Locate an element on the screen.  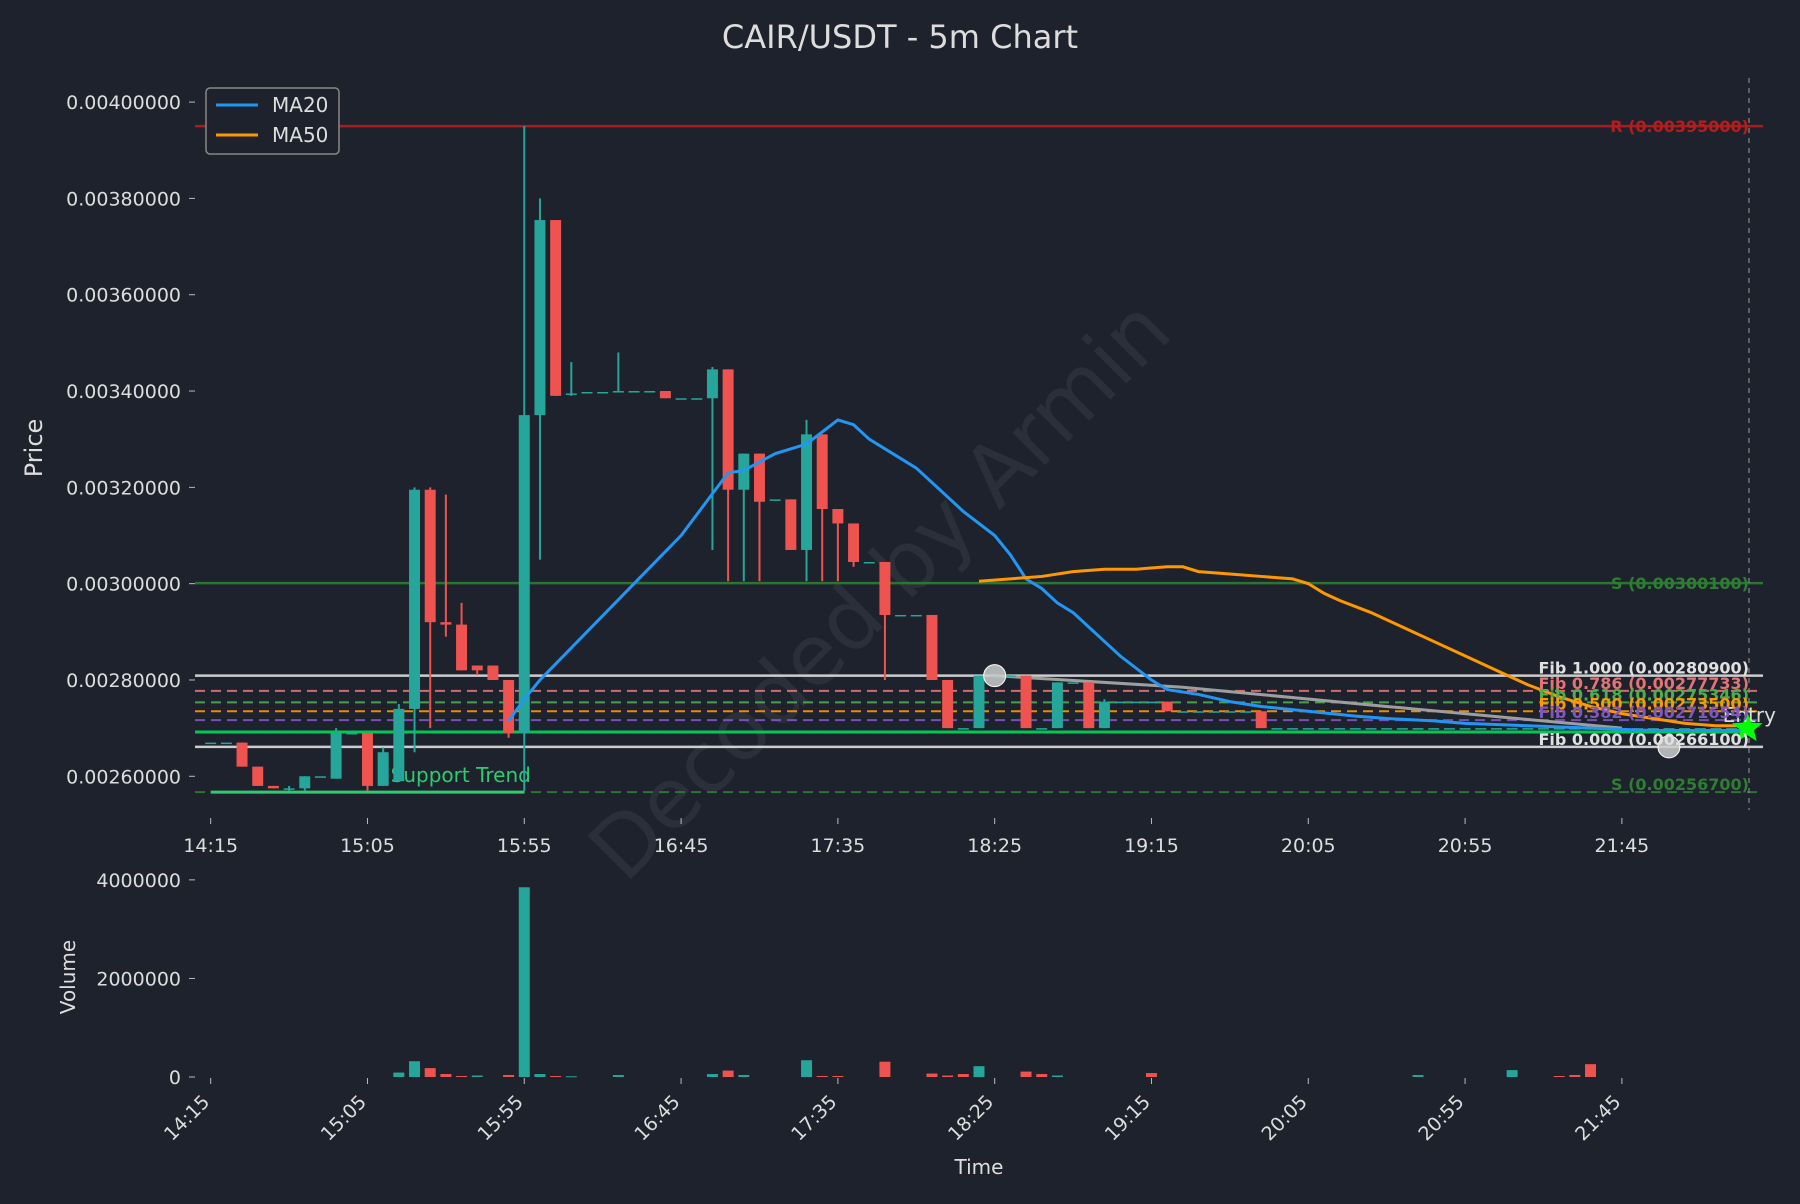
time-tick-label: 20:55 is located at coordinates (1465, 846).